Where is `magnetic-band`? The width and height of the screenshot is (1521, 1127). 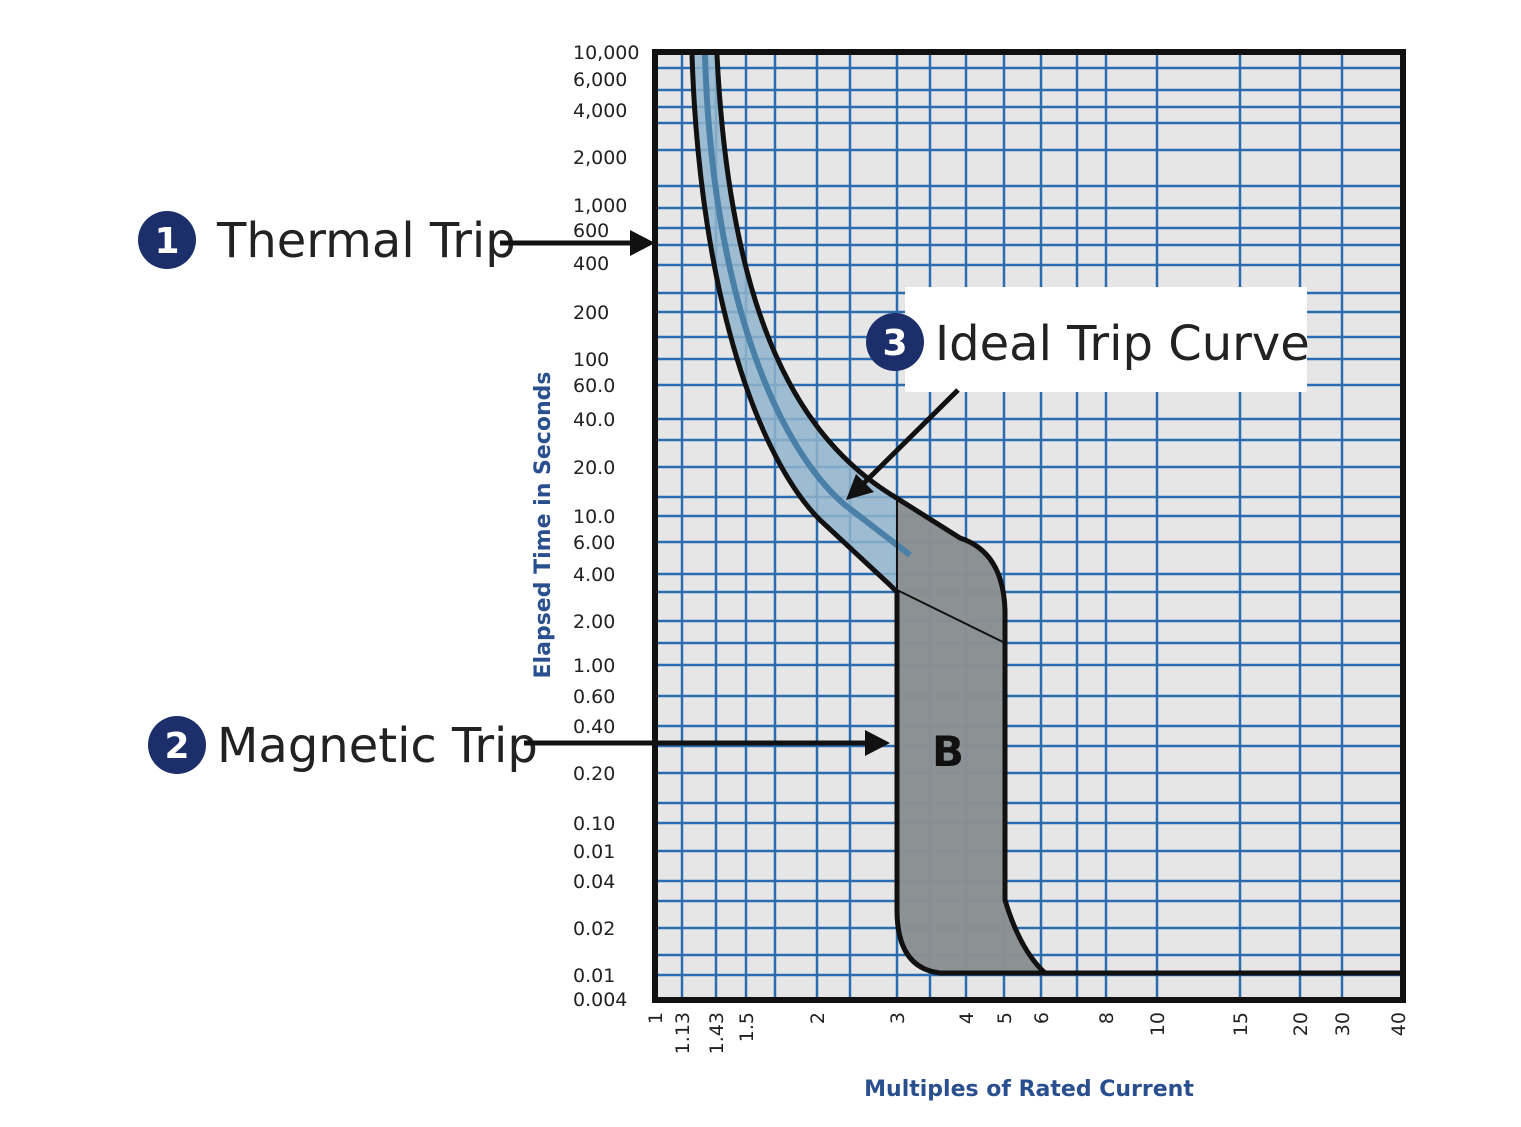 magnetic-band is located at coordinates (971, 736).